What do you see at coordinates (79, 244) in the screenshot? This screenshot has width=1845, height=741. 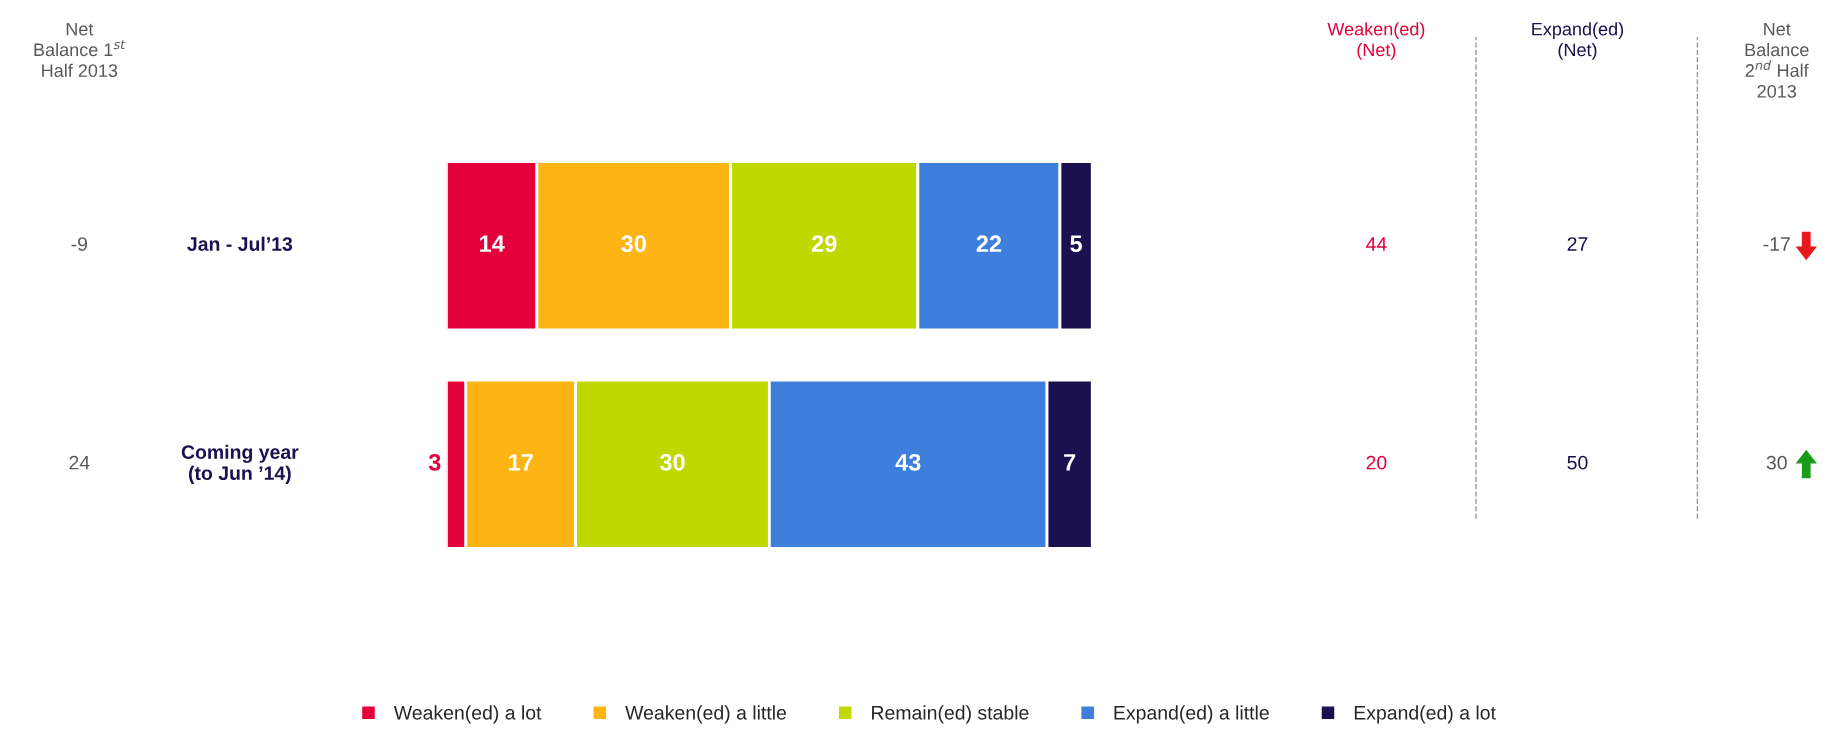 I see `text: -9` at bounding box center [79, 244].